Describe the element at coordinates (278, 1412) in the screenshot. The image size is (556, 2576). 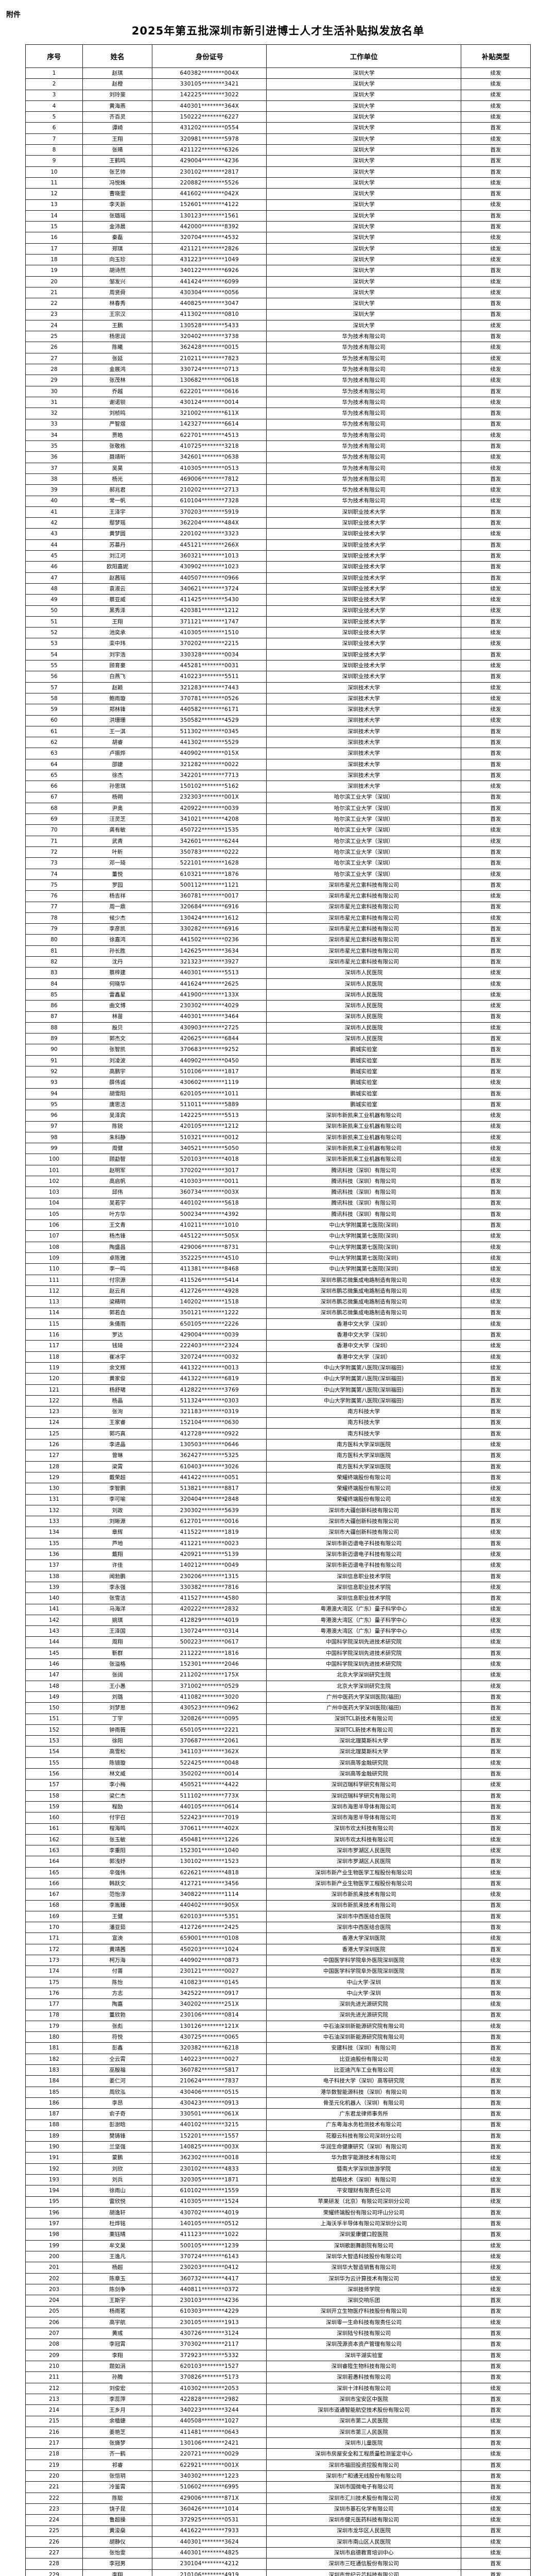
I see `table-row: 123 张洵 321183********0319 南方科技大学 首发` at that location.